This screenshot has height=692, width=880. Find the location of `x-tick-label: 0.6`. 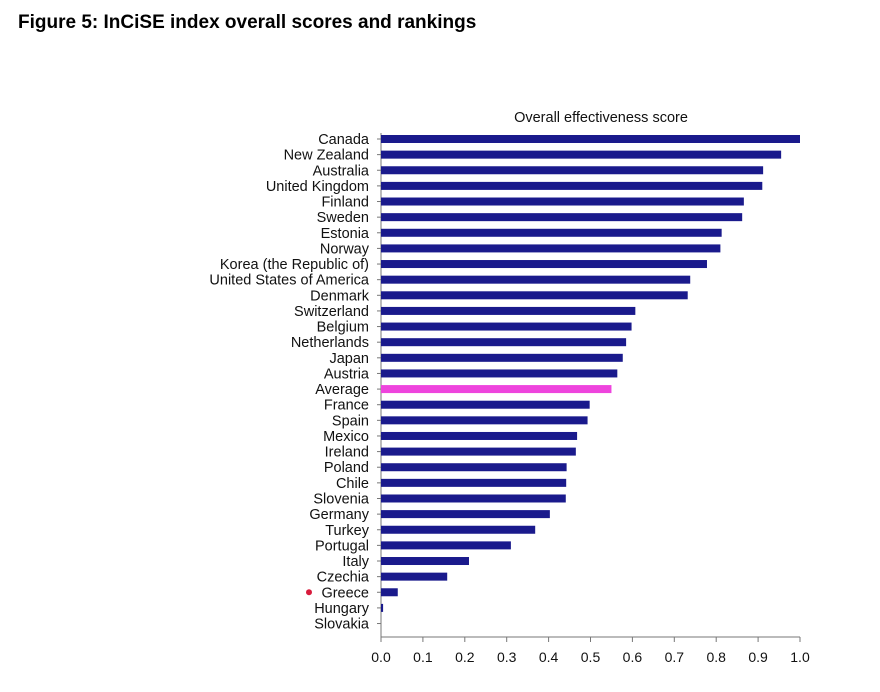

x-tick-label: 0.6 is located at coordinates (633, 657).